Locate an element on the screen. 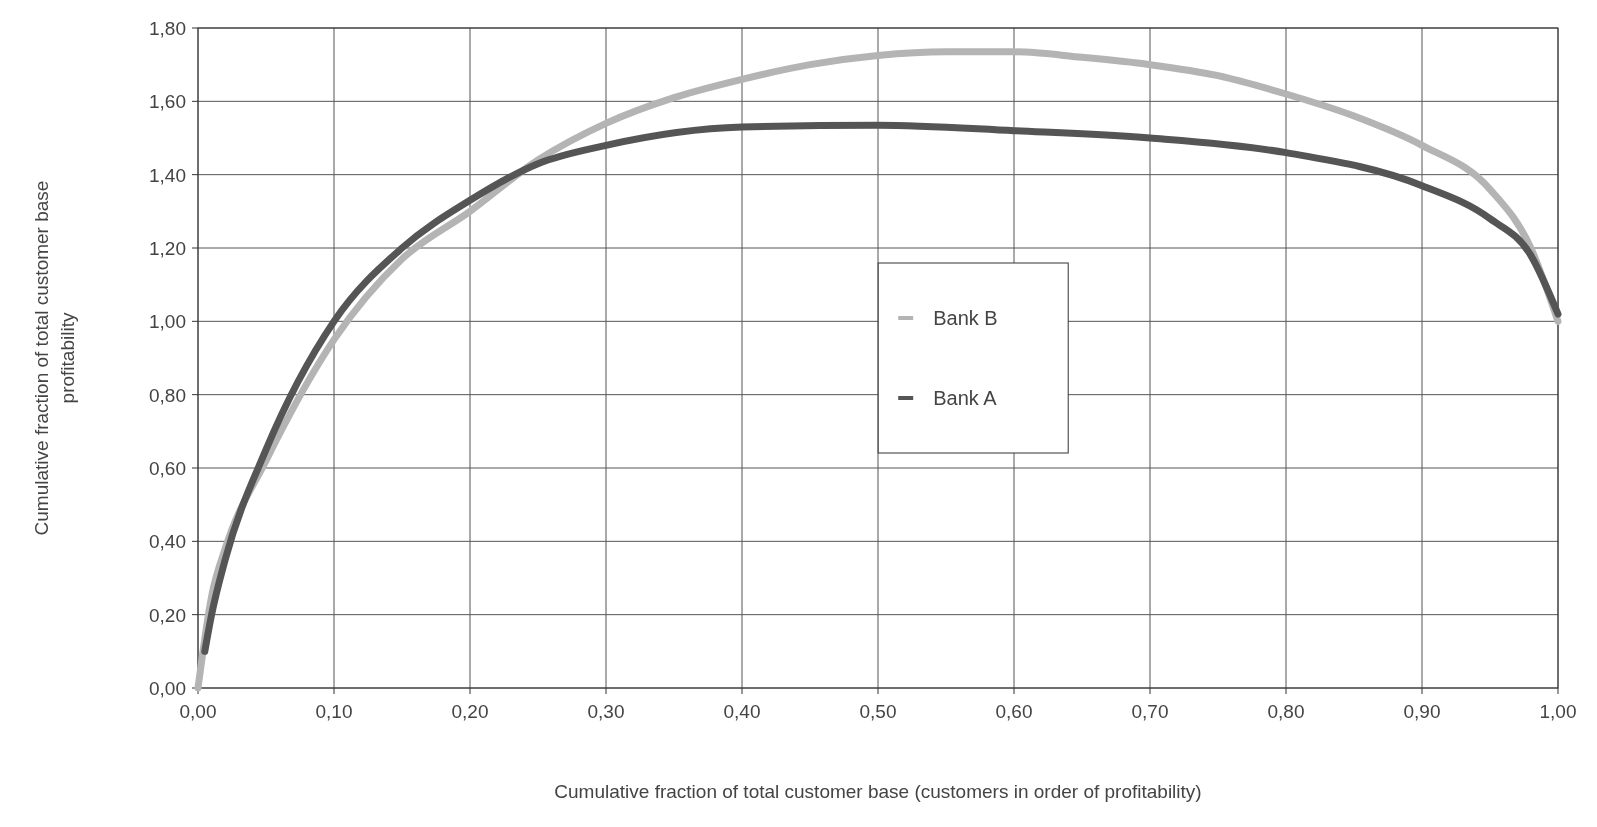 The height and width of the screenshot is (827, 1597). x-tick-label: 0,30 is located at coordinates (606, 711).